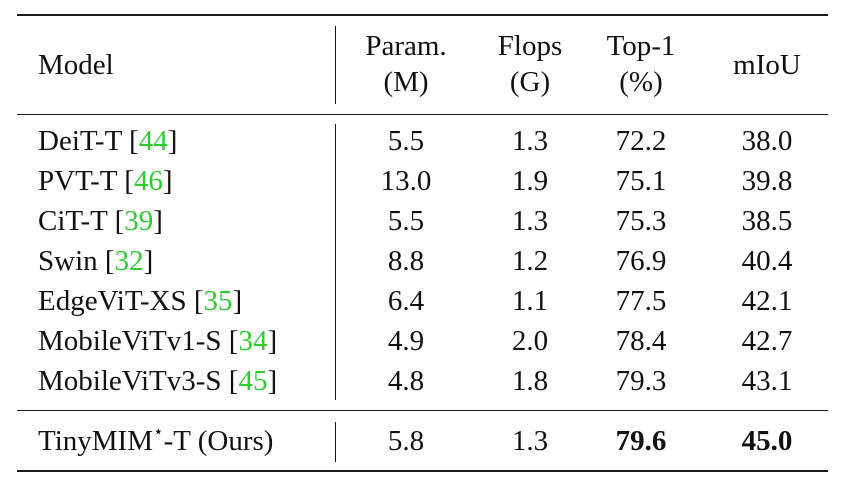 Image resolution: width=849 pixels, height=488 pixels. Describe the element at coordinates (530, 301) in the screenshot. I see `row-4-flops: 1.1` at that location.